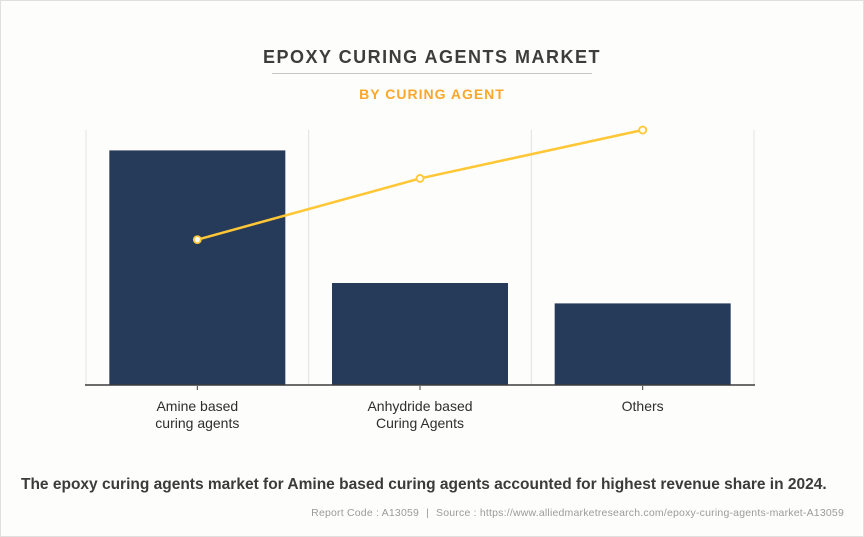  What do you see at coordinates (365, 513) in the screenshot?
I see `report-code: Report Code : A13059` at bounding box center [365, 513].